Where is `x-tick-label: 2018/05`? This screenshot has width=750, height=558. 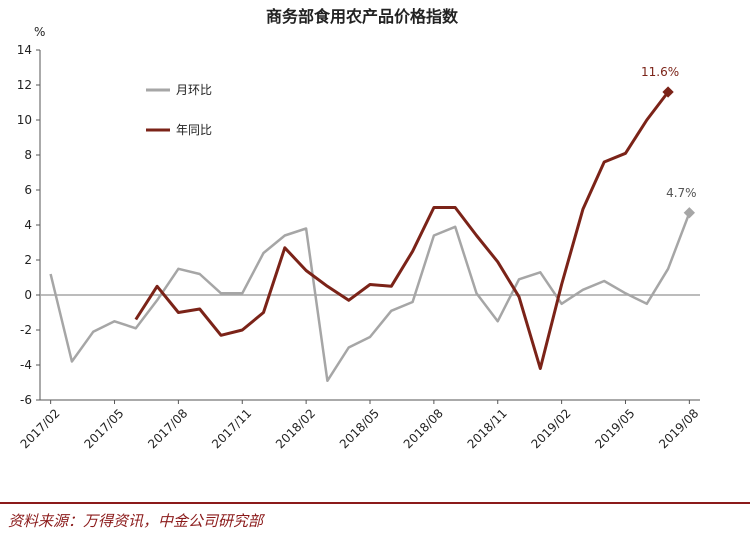 x-tick-label: 2018/05 is located at coordinates (359, 428).